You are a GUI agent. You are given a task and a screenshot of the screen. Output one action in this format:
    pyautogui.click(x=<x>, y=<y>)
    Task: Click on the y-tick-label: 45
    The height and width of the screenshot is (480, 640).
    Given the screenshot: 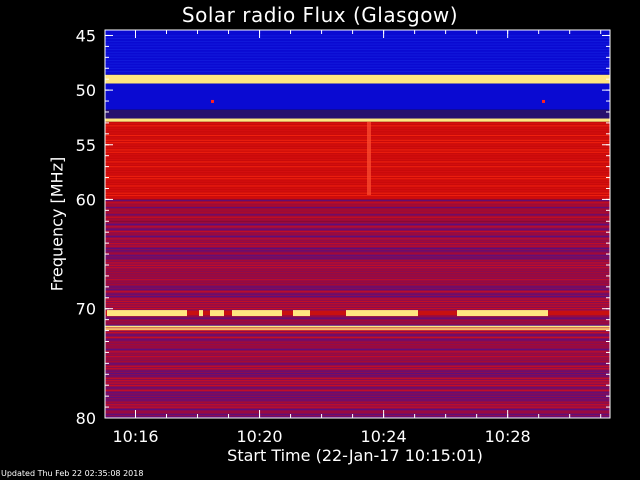 What is the action you would take?
    pyautogui.click(x=86, y=35)
    